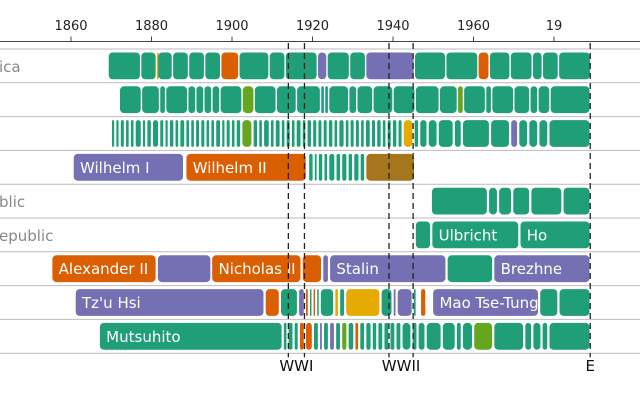 The width and height of the screenshot is (640, 400). I want to click on timeline-row: blic, so click(295, 201).